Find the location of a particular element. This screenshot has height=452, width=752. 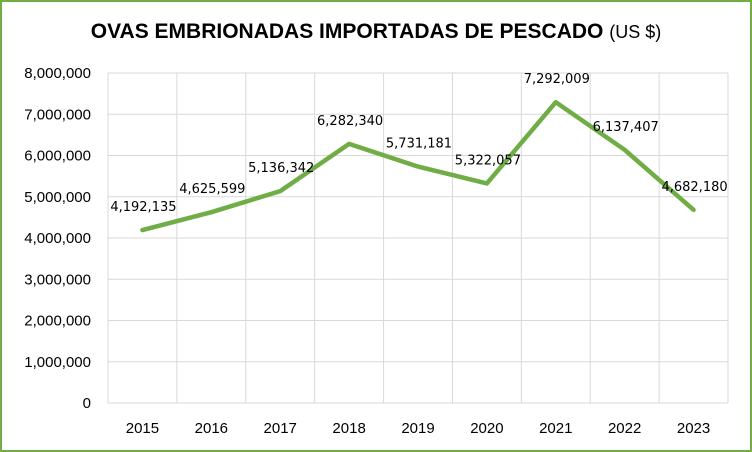

y-tick-label: 8,000,000 is located at coordinates (57, 73).